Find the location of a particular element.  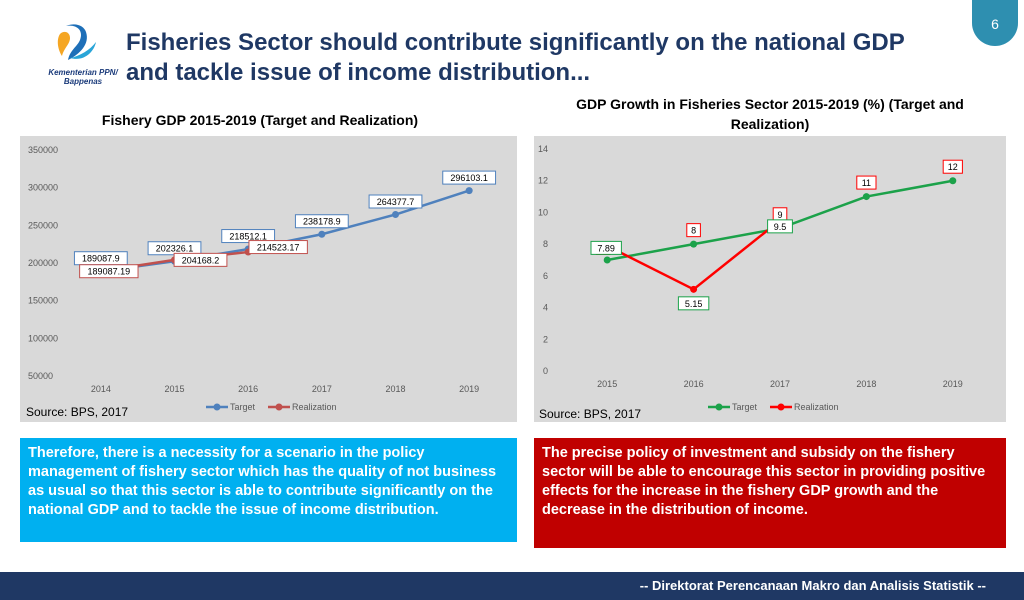

data-label-target: 12 is located at coordinates (953, 167).